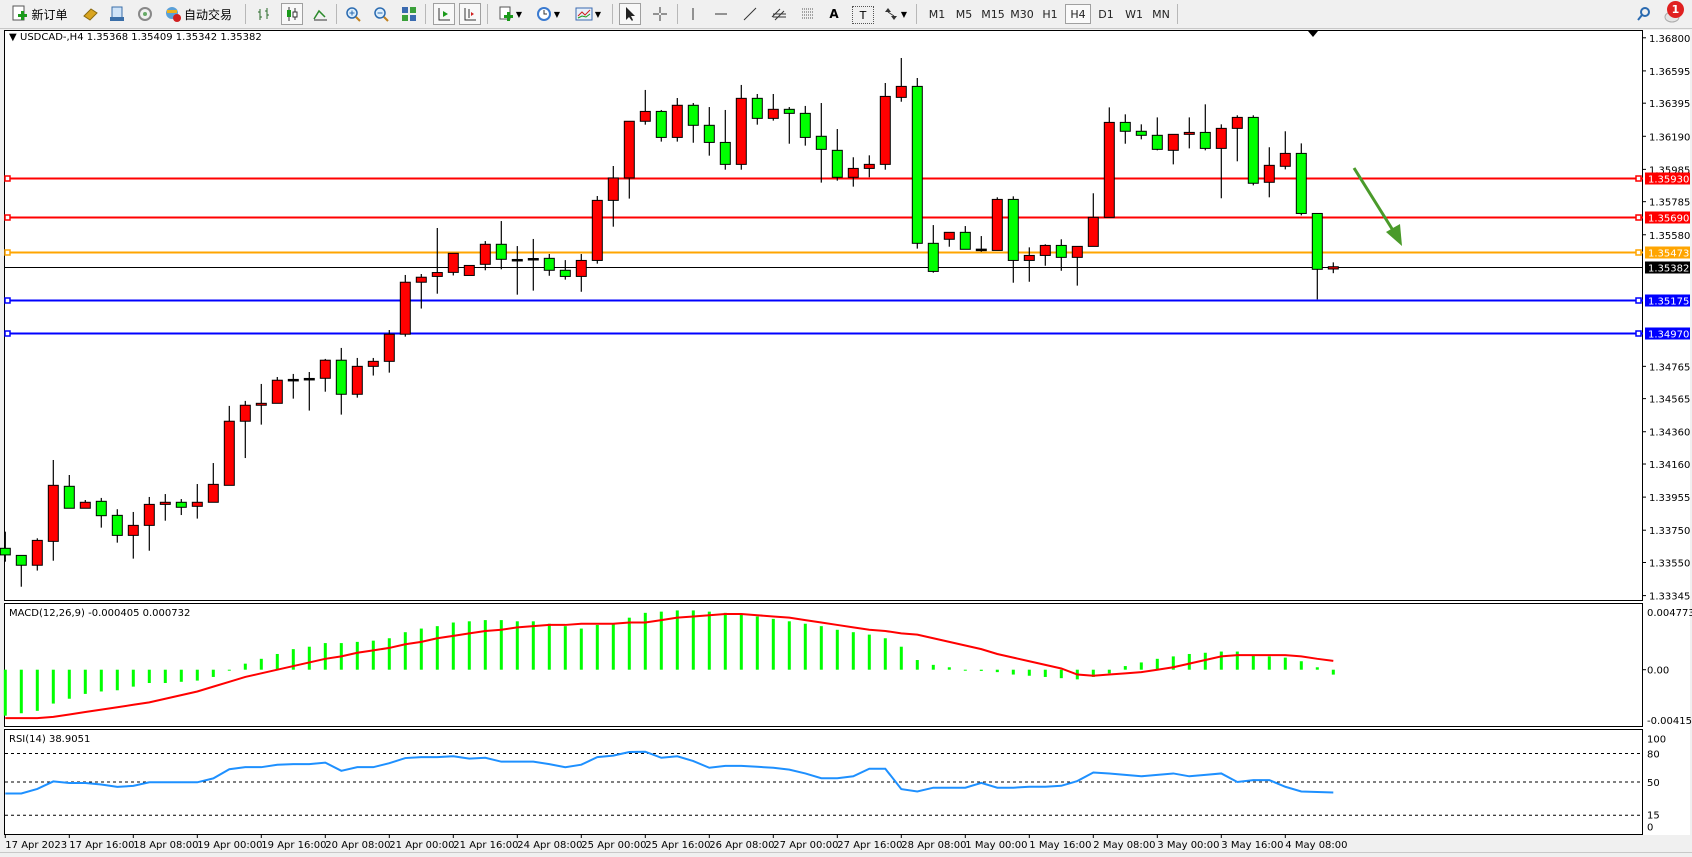  What do you see at coordinates (750, 14) in the screenshot?
I see `trendline-button` at bounding box center [750, 14].